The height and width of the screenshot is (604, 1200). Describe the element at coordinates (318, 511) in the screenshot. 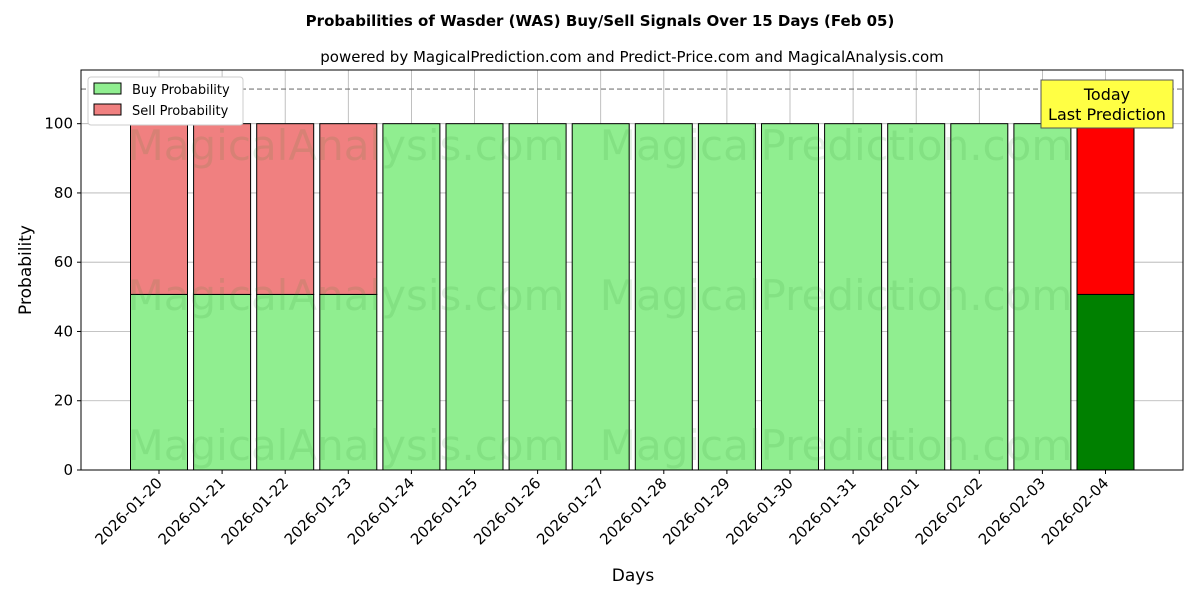

I see `x-tick-label: 2026-01-23` at that location.